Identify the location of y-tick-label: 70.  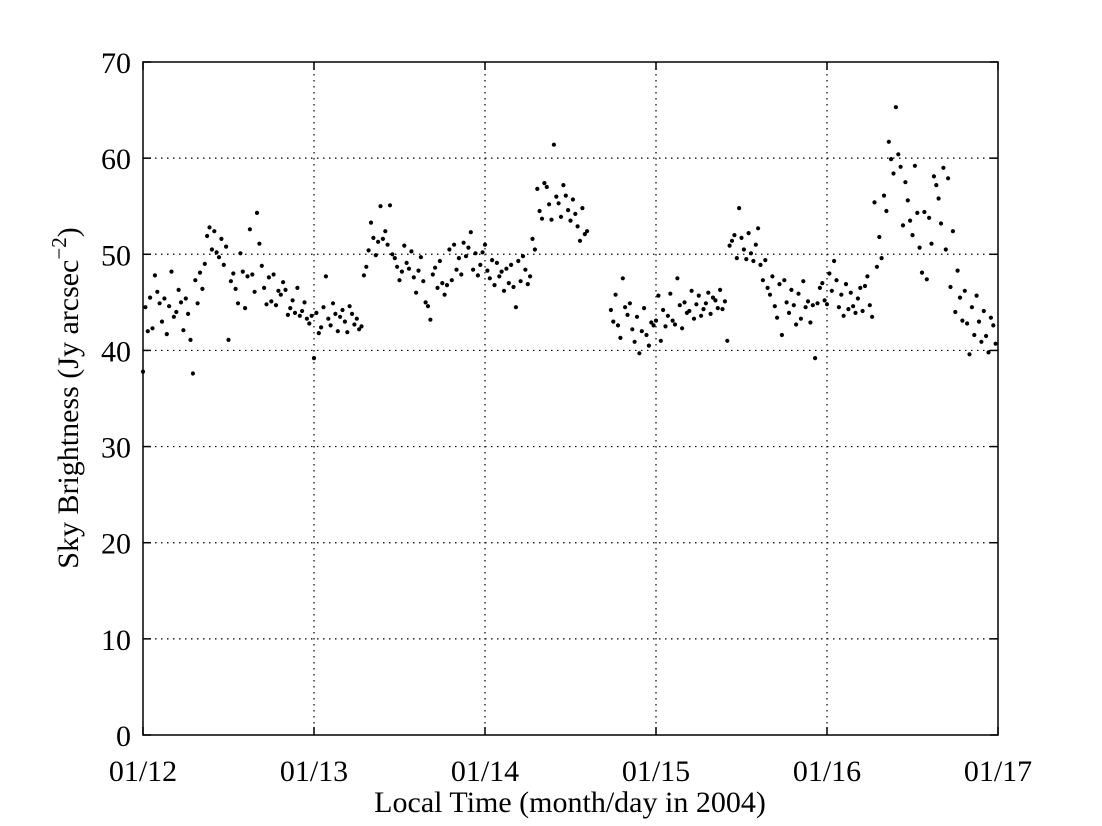
(116, 63).